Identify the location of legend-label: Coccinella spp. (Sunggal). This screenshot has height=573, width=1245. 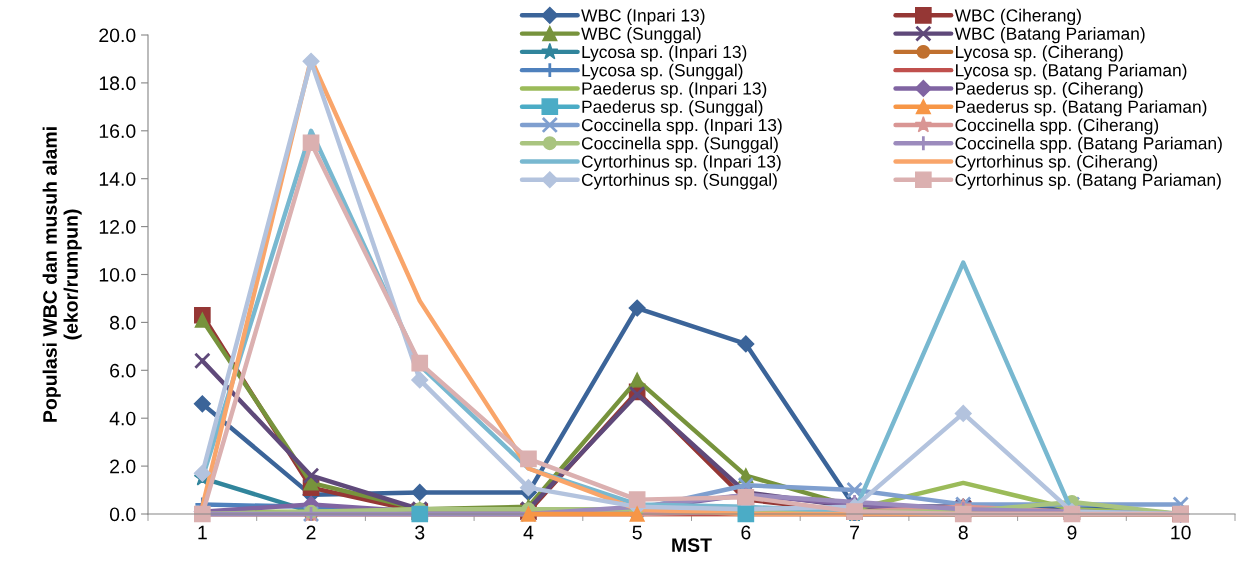
(679, 144).